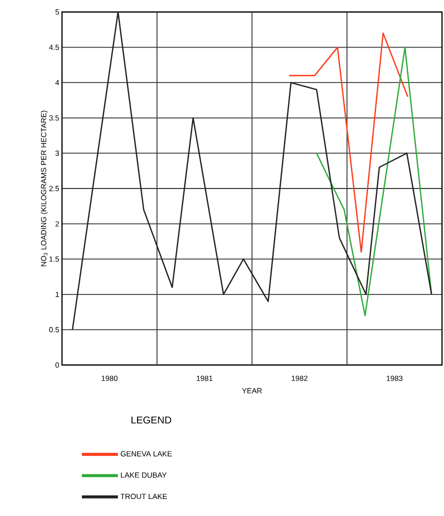 The height and width of the screenshot is (516, 444). What do you see at coordinates (152, 420) in the screenshot?
I see `legend-title: LEGEND` at bounding box center [152, 420].